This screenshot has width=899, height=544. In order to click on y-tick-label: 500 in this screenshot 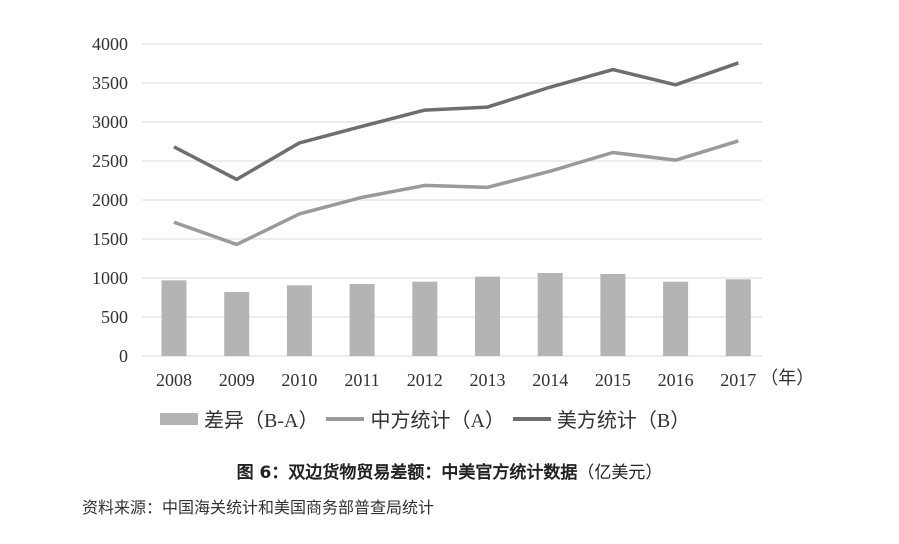, I will do `click(114, 317)`.